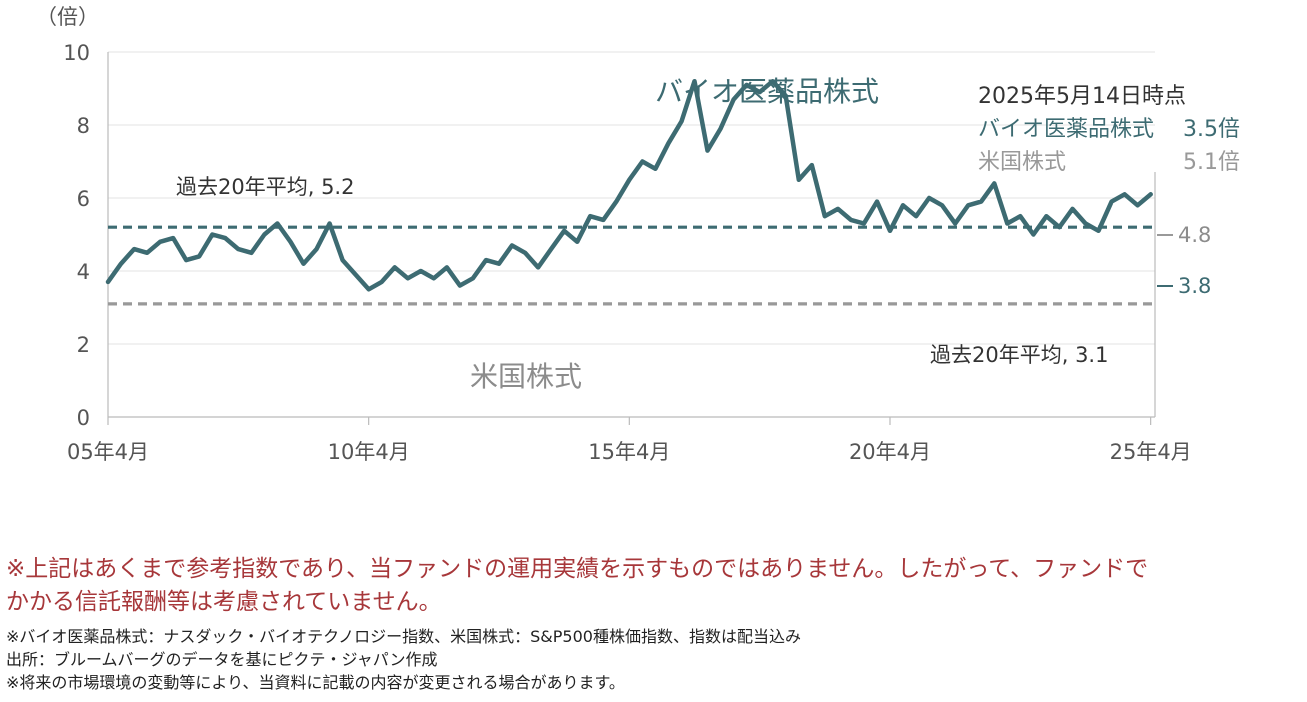 The height and width of the screenshot is (702, 1307). I want to click on y-tick-label: 2, so click(83, 345).